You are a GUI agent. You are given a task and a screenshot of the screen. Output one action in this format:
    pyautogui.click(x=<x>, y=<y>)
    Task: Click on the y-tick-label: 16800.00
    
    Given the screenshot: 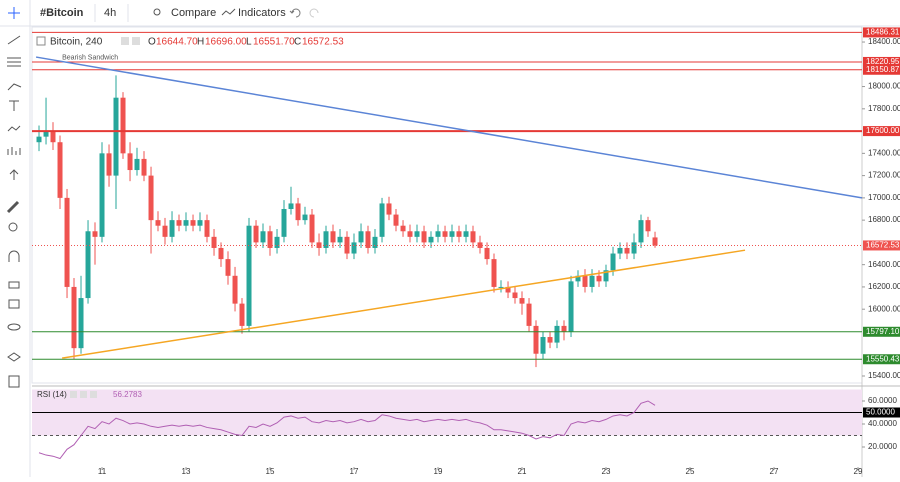 What is the action you would take?
    pyautogui.click(x=884, y=219)
    